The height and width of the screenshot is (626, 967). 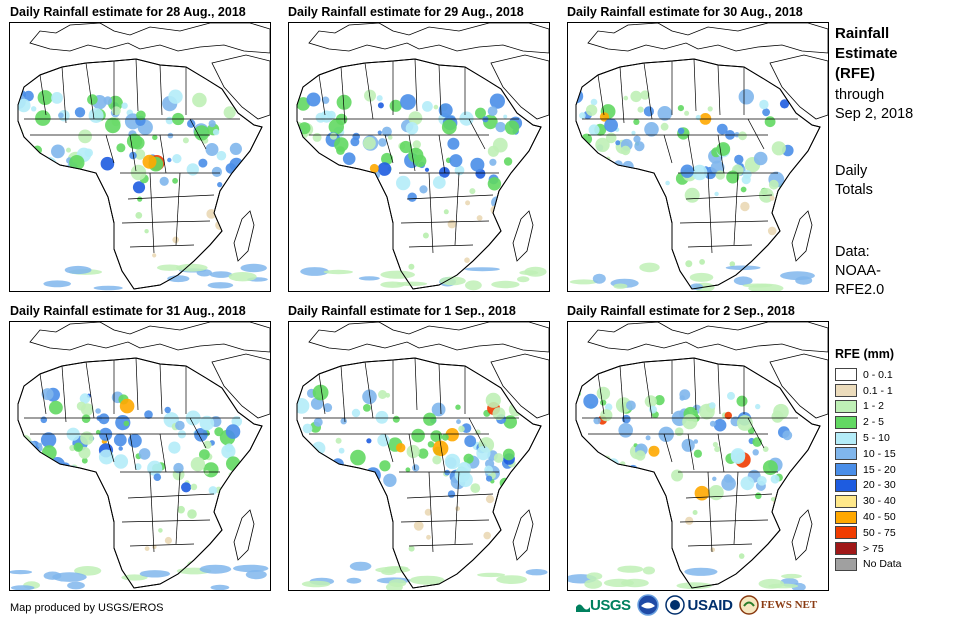 What do you see at coordinates (878, 390) in the screenshot?
I see `legend-label: 0.1 - 1` at bounding box center [878, 390].